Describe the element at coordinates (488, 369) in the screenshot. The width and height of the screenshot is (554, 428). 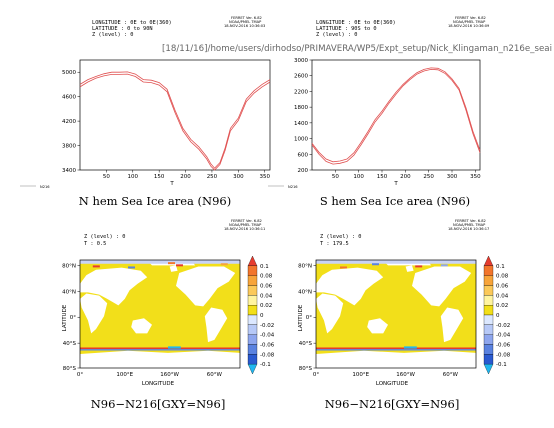
I see `panel4-colorbar-cap-bottom` at that location.